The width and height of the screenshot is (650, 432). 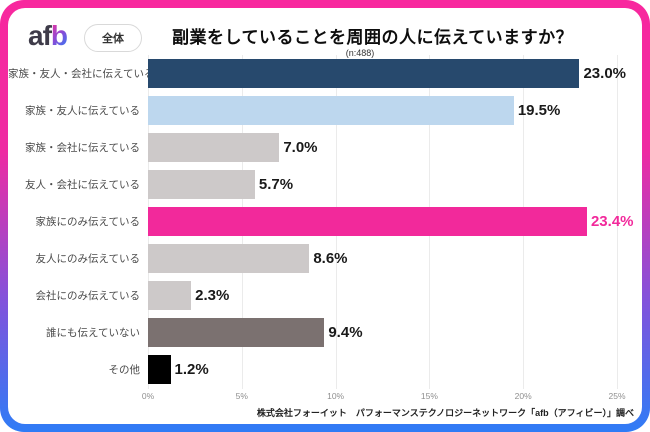 I want to click on afb-logo-af: af, so click(x=40, y=35).